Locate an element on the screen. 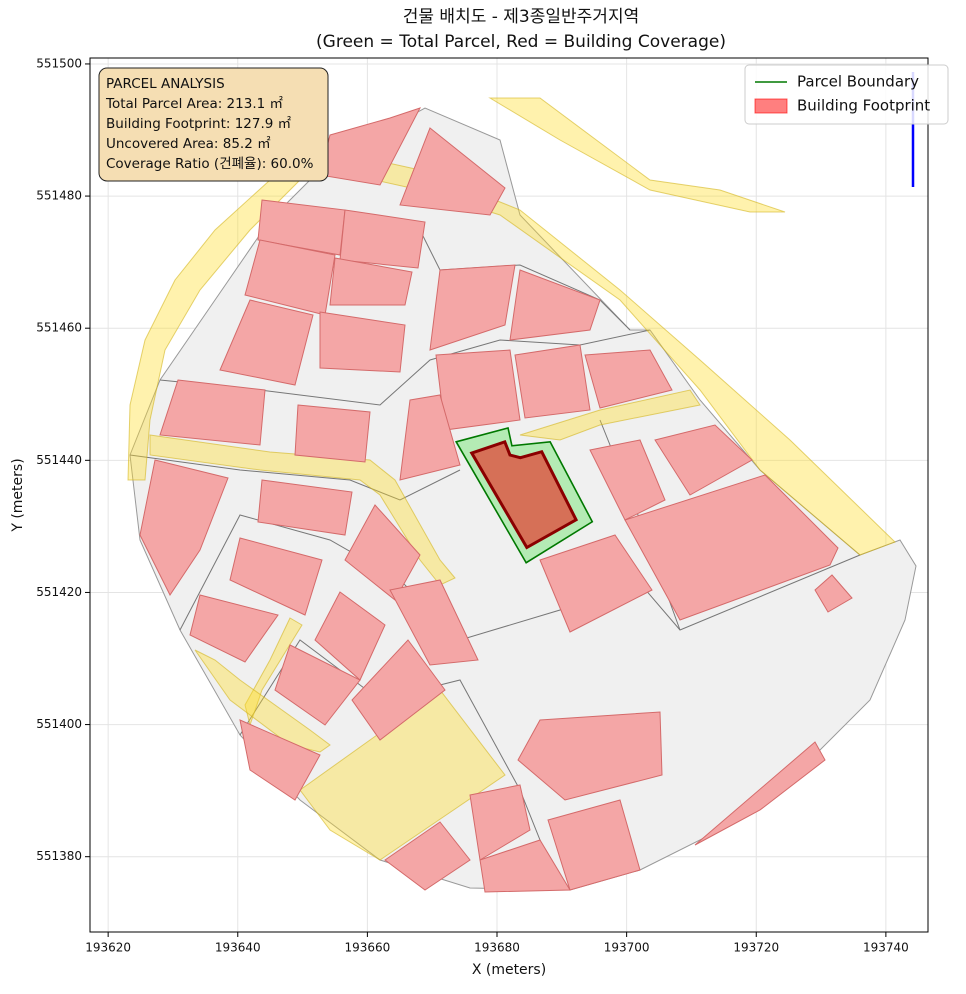 Image resolution: width=966 pixels, height=994 pixels. x-tick-label: 193720 is located at coordinates (756, 948).